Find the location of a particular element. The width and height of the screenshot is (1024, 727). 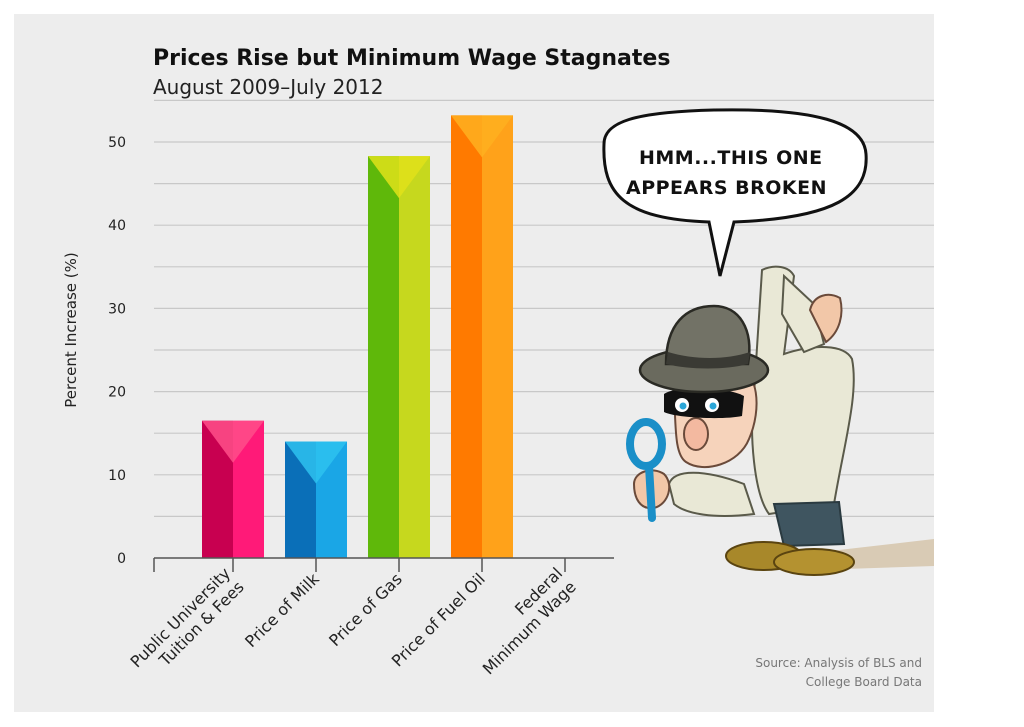

y-tick-labels: 0 10 20 30 40 50 is located at coordinates (117, 351).